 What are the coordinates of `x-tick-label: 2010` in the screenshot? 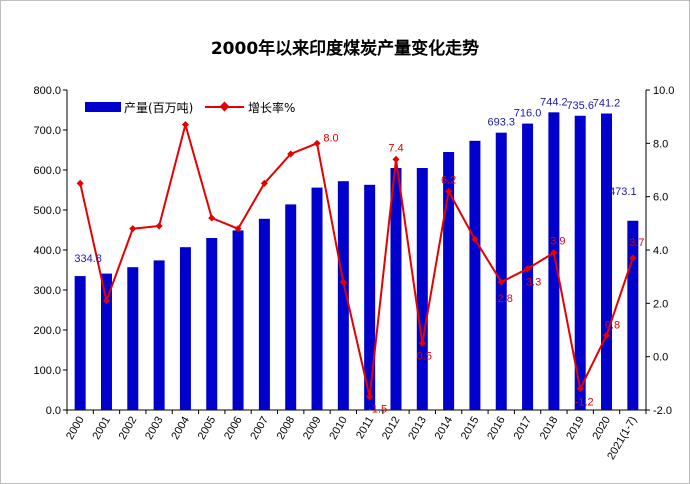 It's located at (338, 428).